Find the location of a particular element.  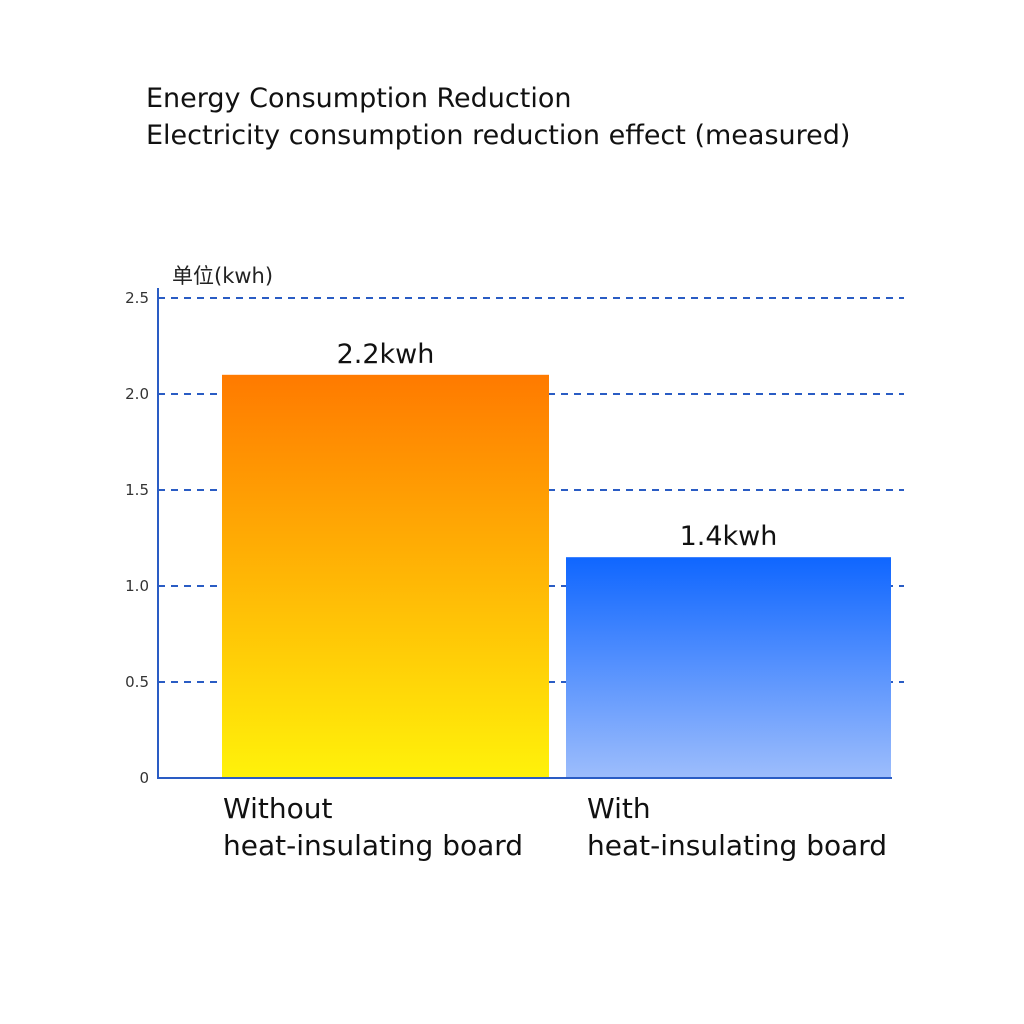

y-tick-label: 1.5 is located at coordinates (137, 490).